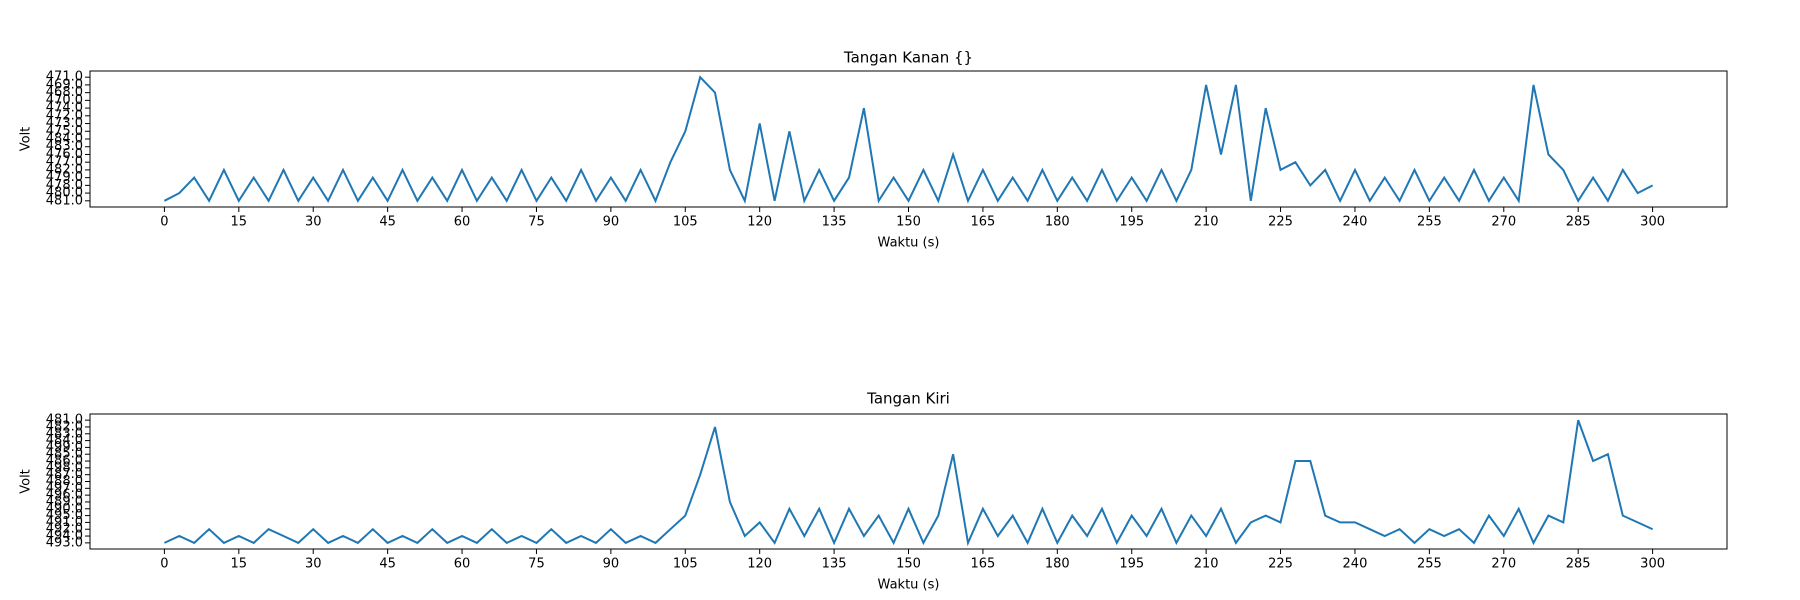  I want to click on y-tick-label: 485.0, so click(64, 454).